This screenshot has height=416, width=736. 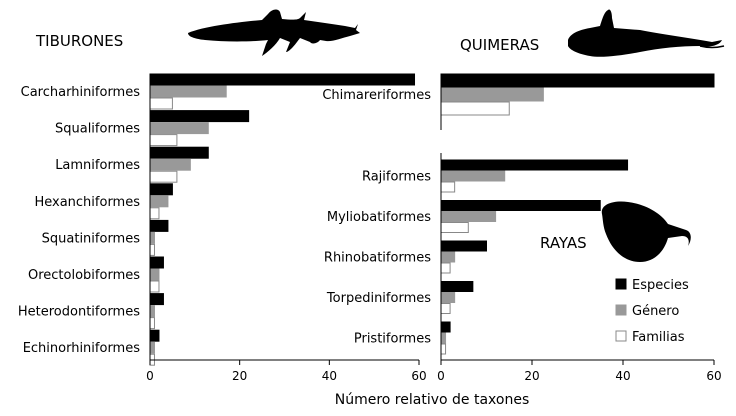 I want to click on bar-hexanchiformes-gnero, so click(x=159, y=201).